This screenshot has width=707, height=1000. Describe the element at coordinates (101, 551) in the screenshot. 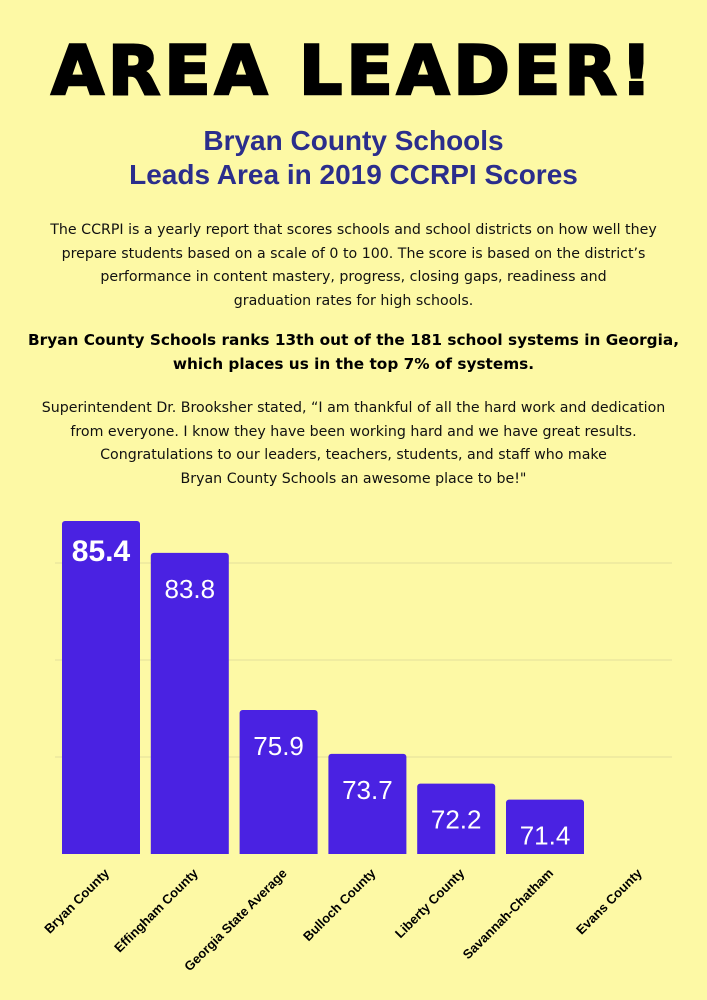

I see `bar-value-label: 85.4` at that location.